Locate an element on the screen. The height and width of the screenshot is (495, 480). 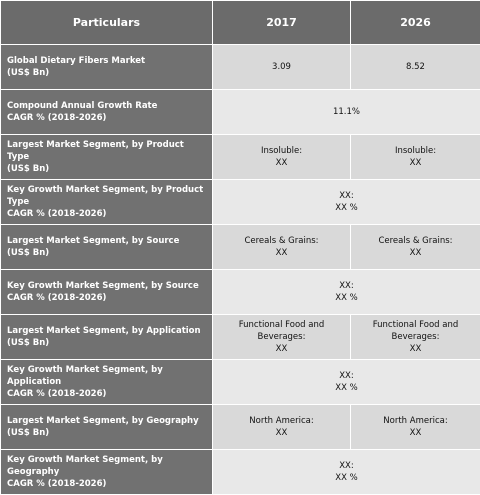
cell-line: Compound Annual Growth Rate is located at coordinates (106, 106).